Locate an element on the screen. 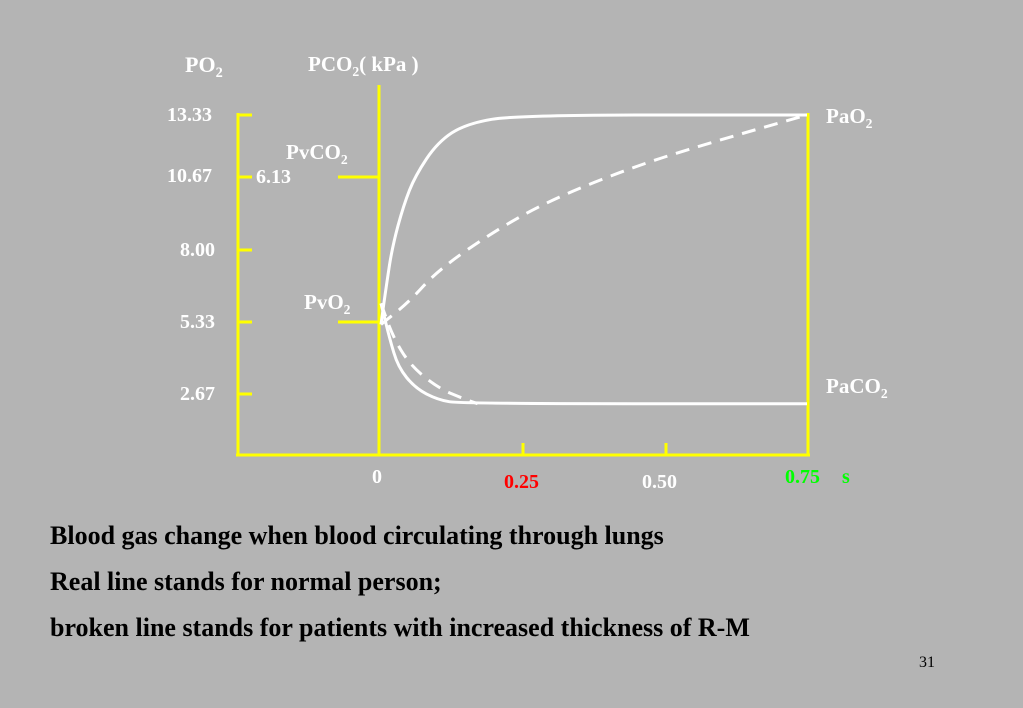 The width and height of the screenshot is (1023, 708). time-tick-label: 0.25 is located at coordinates (521, 482).